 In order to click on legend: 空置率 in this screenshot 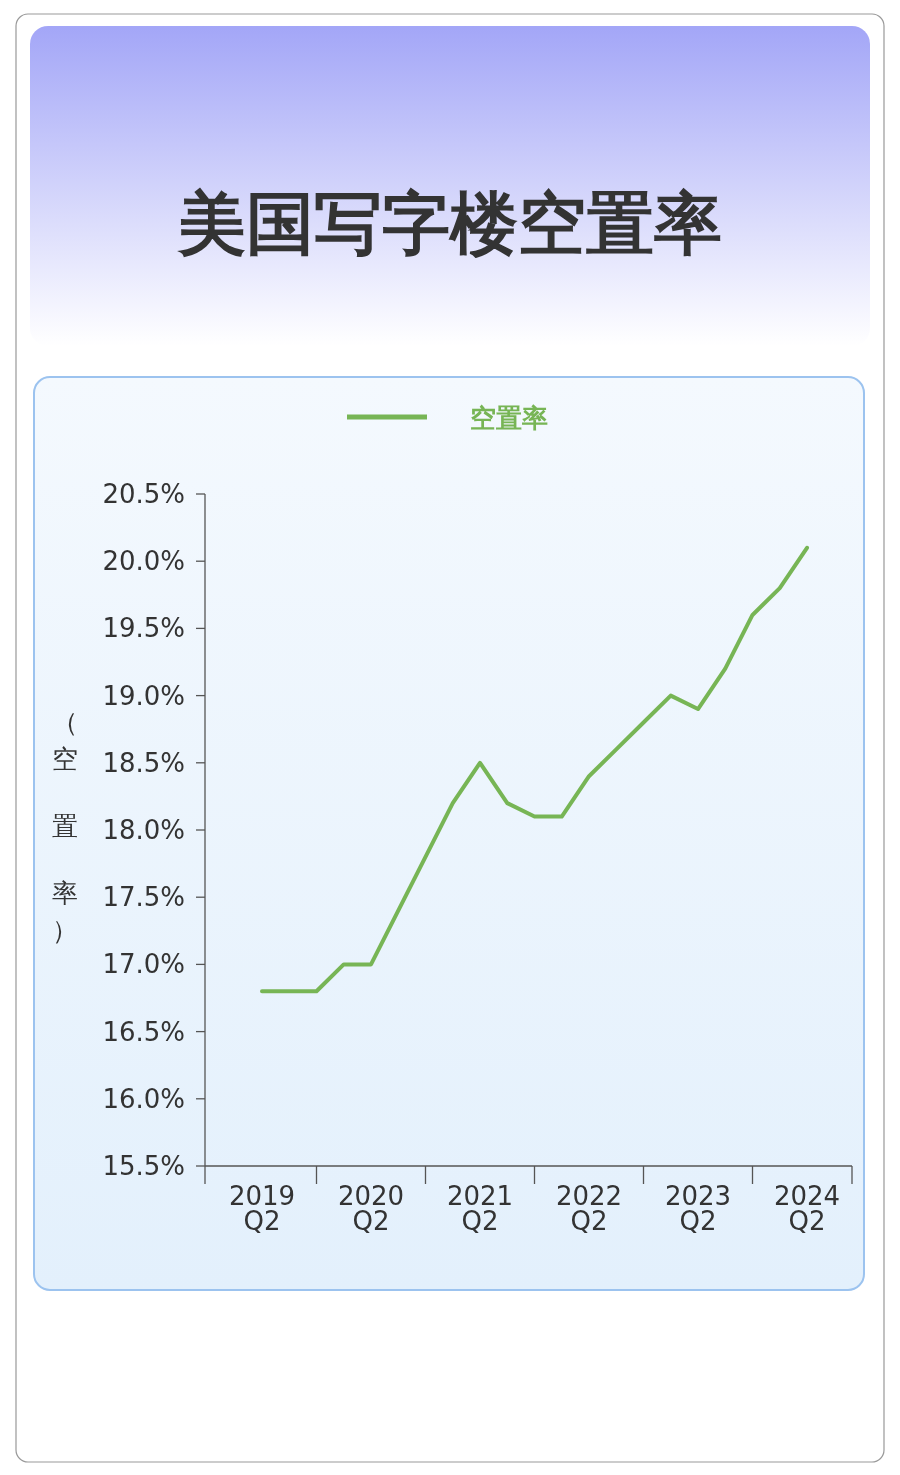, I will do `click(447, 418)`.